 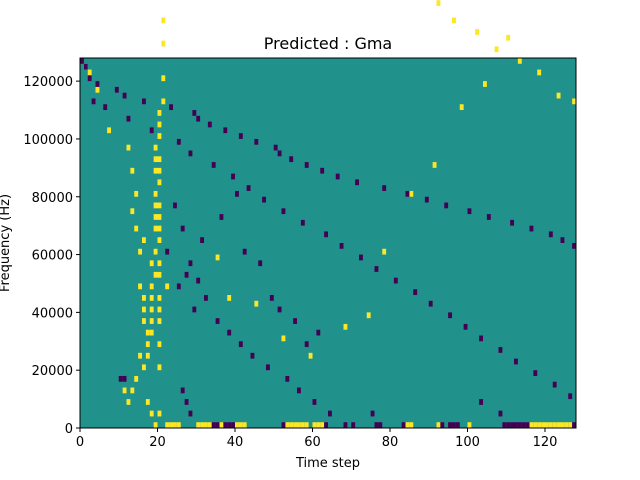 What do you see at coordinates (390, 442) in the screenshot?
I see `x-tick-label: 80` at bounding box center [390, 442].